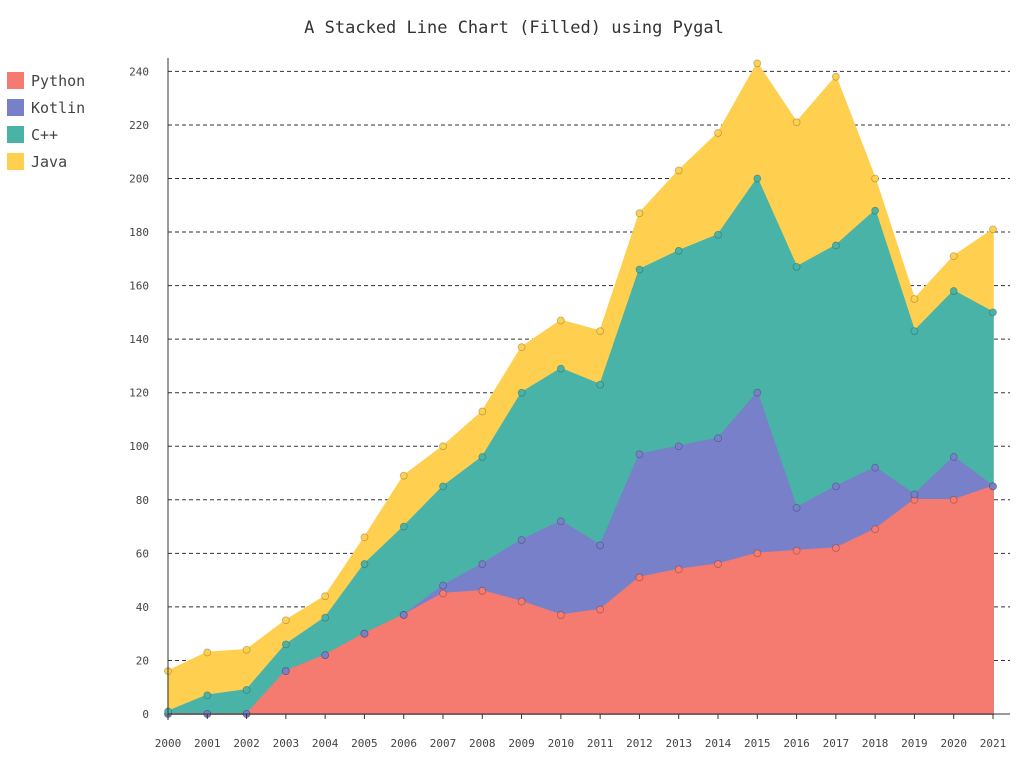 The image size is (1024, 769). I want to click on y-tick-label: 180, so click(139, 232).